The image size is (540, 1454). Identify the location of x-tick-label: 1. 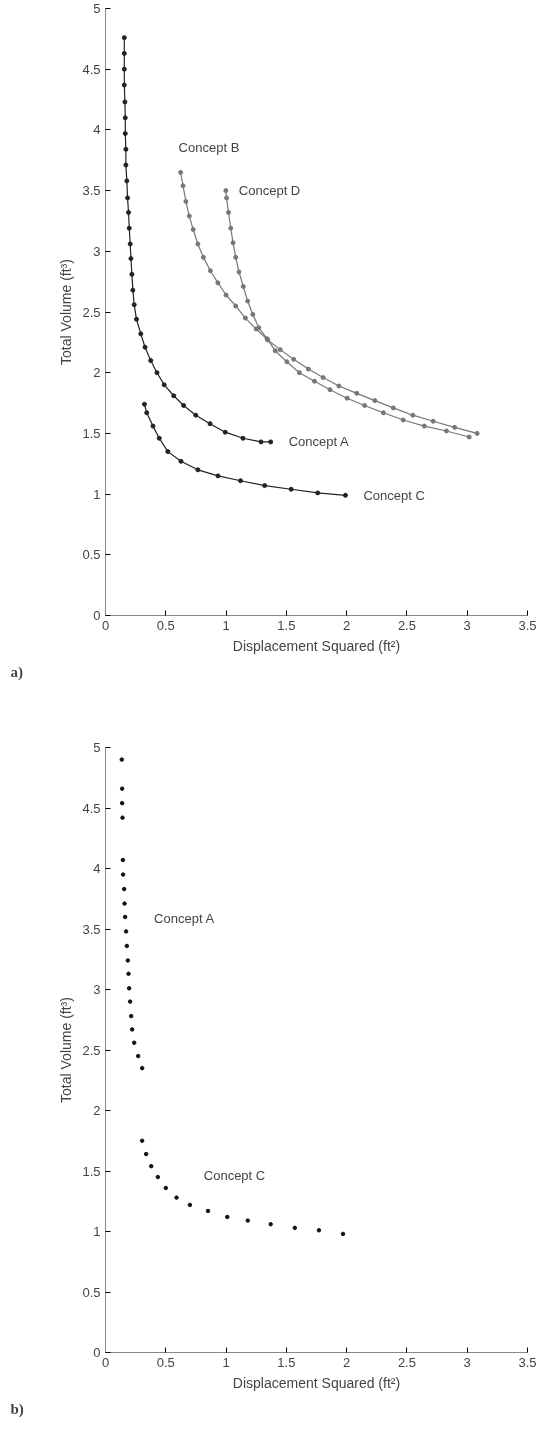
(226, 1362).